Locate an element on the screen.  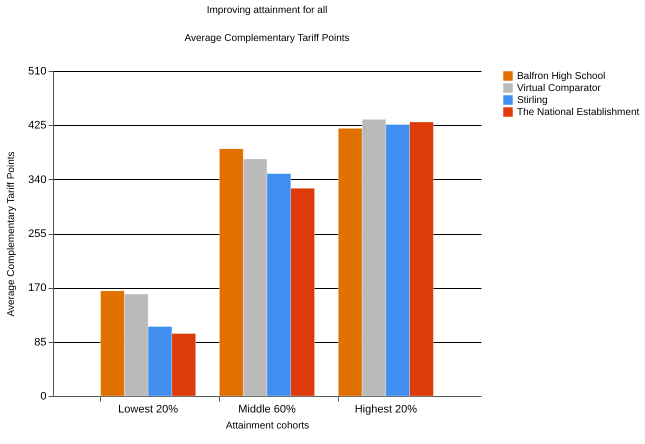
y-tick-label: 85 is located at coordinates (40, 342).